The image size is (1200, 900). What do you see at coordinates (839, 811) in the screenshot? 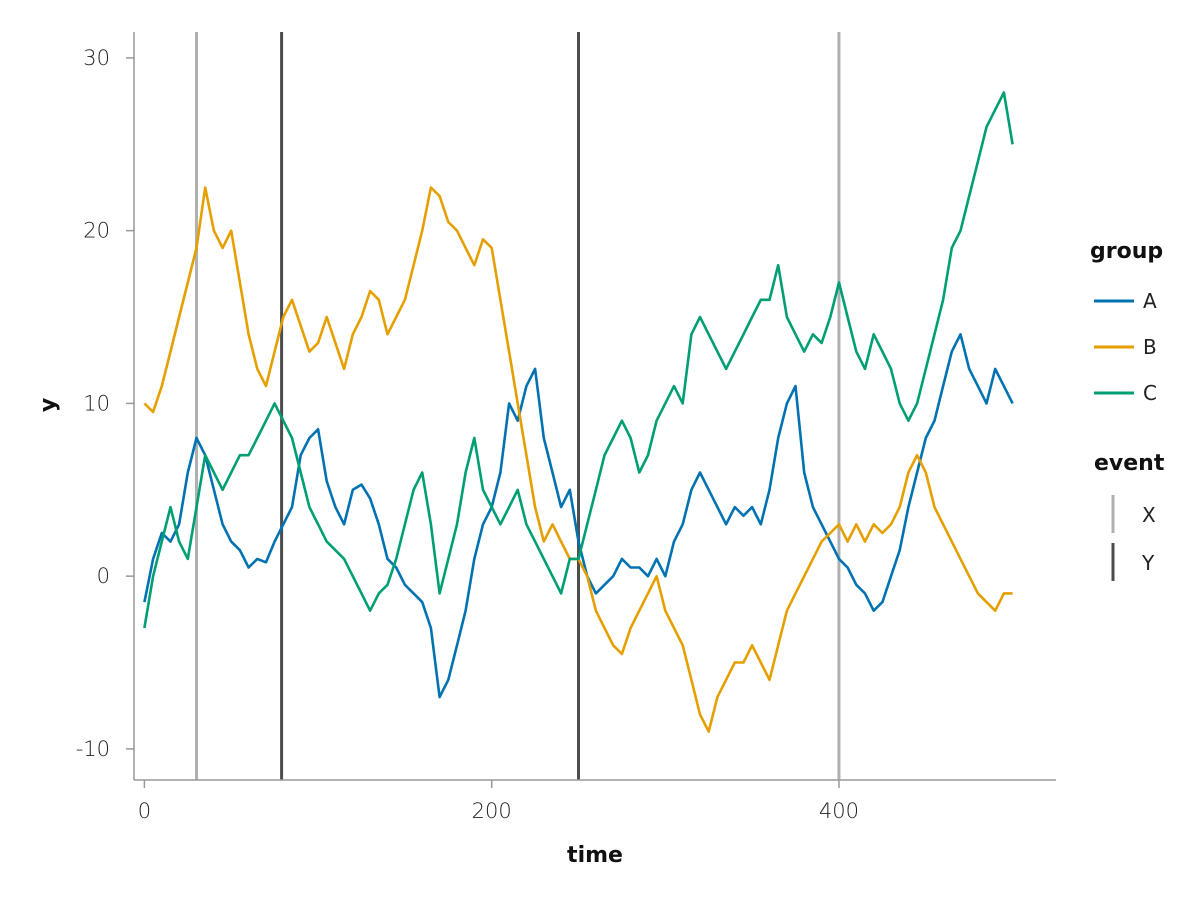
I see `x-tick-label-400: 400` at bounding box center [839, 811].